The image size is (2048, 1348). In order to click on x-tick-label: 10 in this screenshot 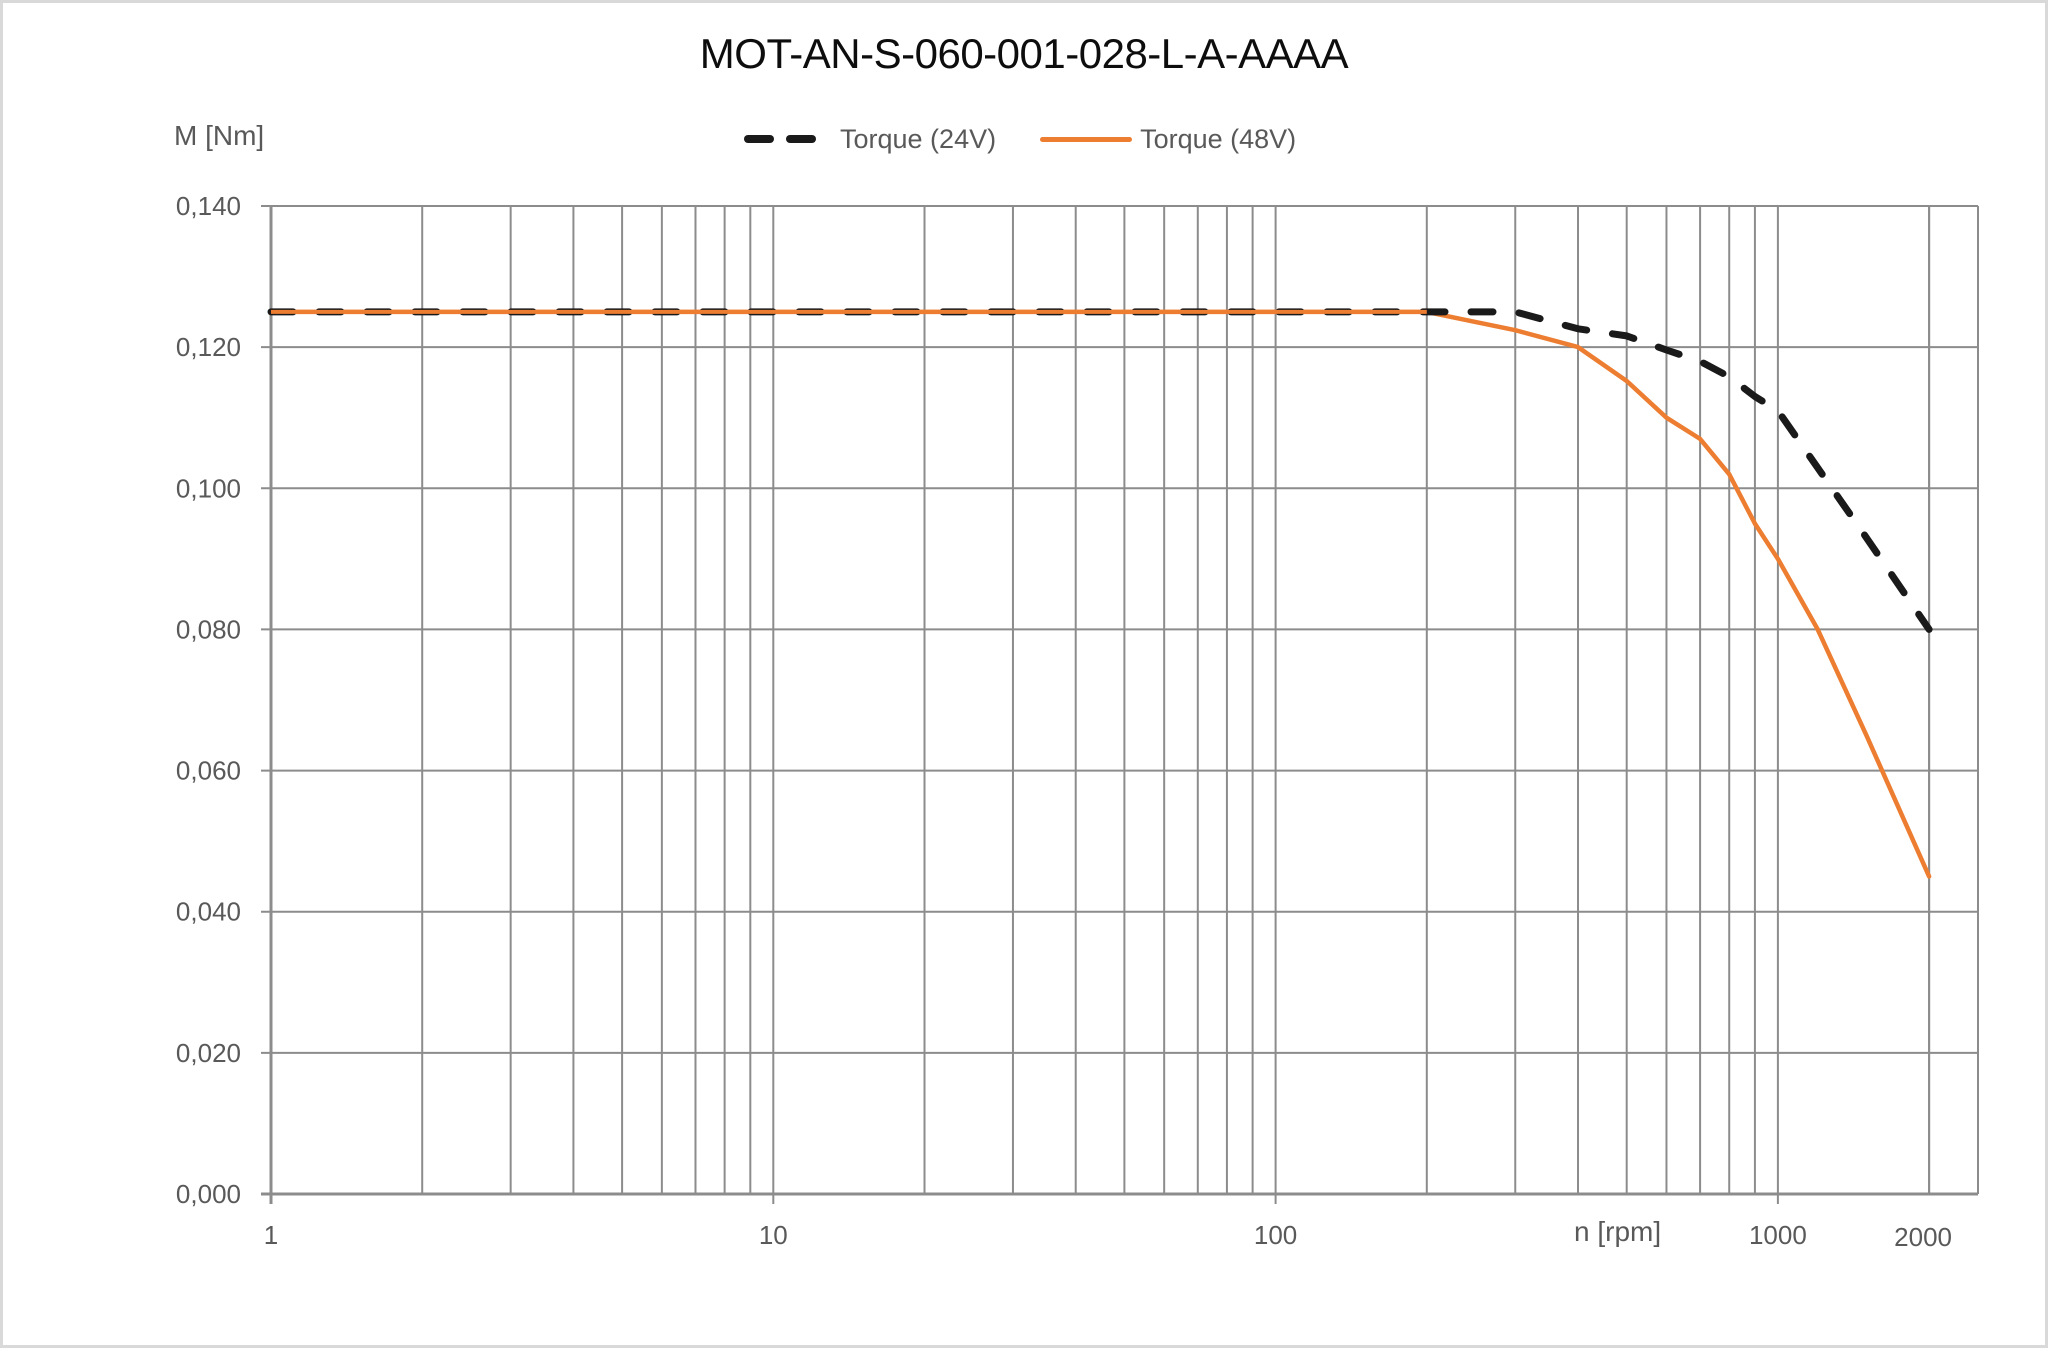, I will do `click(773, 1235)`.